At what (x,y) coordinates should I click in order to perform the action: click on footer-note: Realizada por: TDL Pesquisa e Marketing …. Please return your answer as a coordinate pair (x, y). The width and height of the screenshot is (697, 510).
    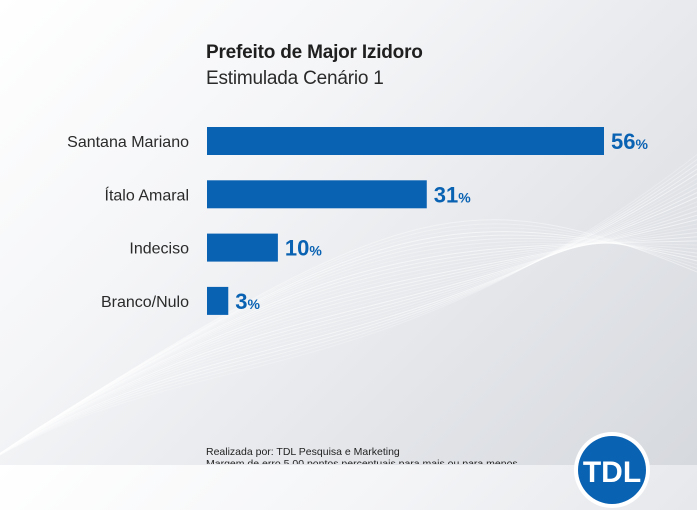
    Looking at the image, I should click on (362, 458).